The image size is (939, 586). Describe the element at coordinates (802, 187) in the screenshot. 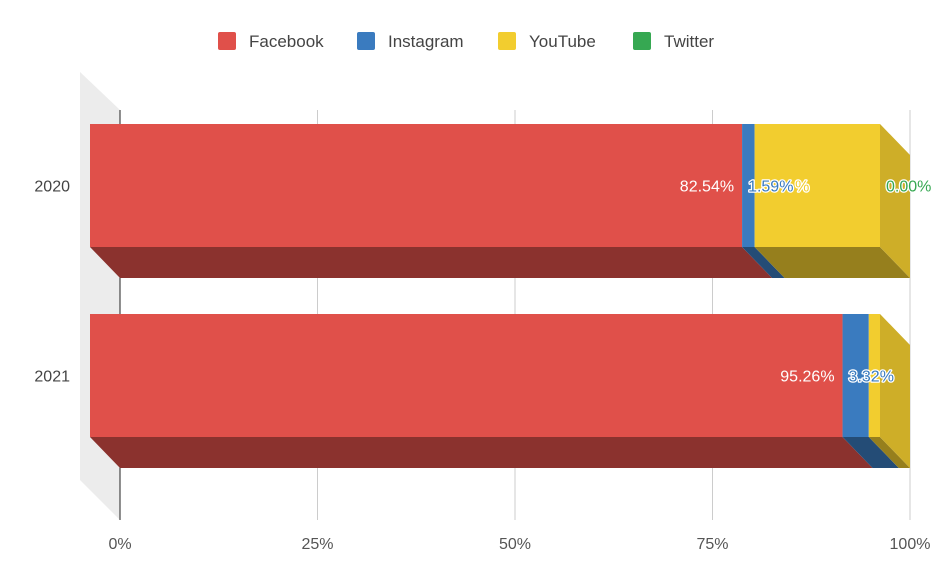

I see `data-label: %` at that location.